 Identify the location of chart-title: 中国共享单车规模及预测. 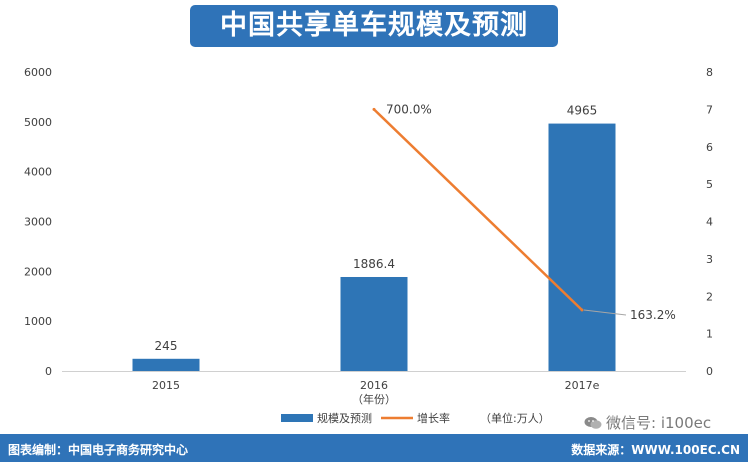
(374, 25).